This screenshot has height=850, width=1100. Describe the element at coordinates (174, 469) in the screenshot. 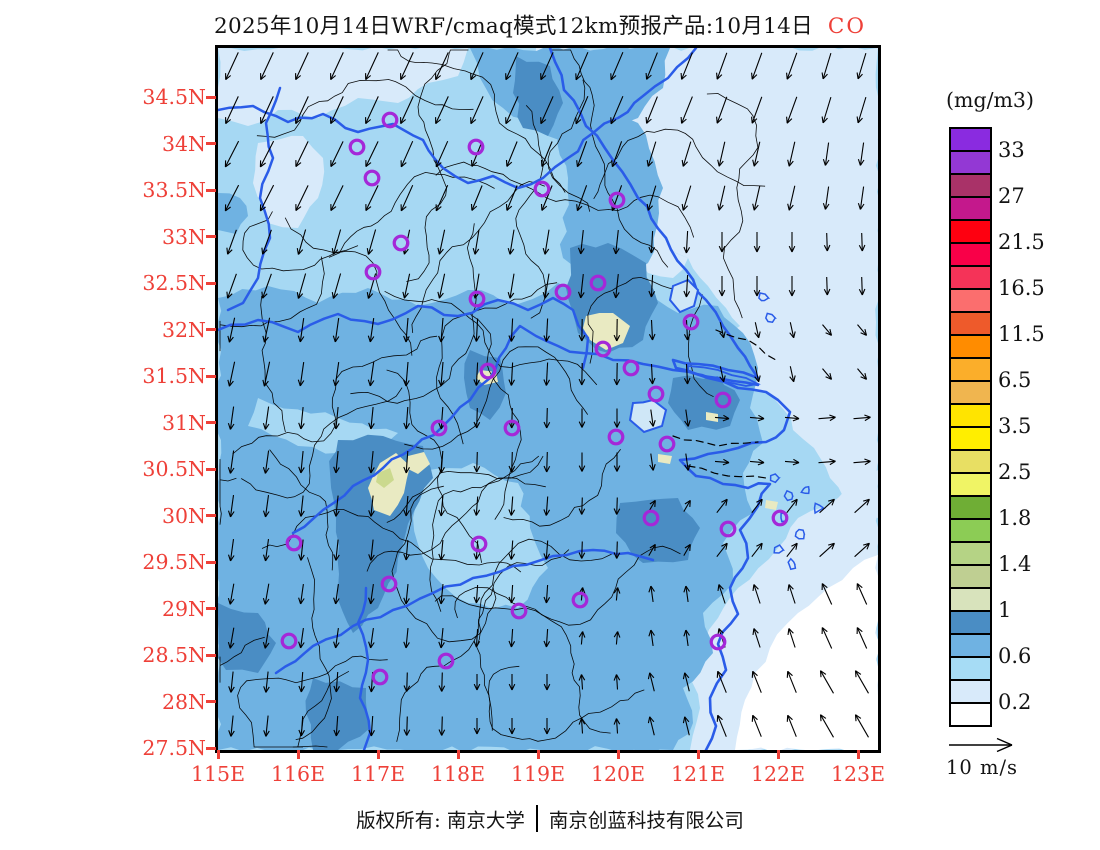

I see `lat-tick-label: 30.5N` at that location.